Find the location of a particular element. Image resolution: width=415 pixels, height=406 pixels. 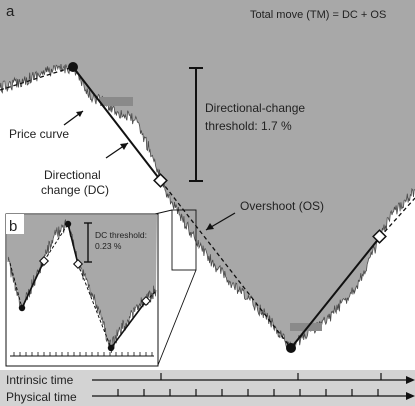

inset-timeline-ticks is located at coordinates (83, 354).